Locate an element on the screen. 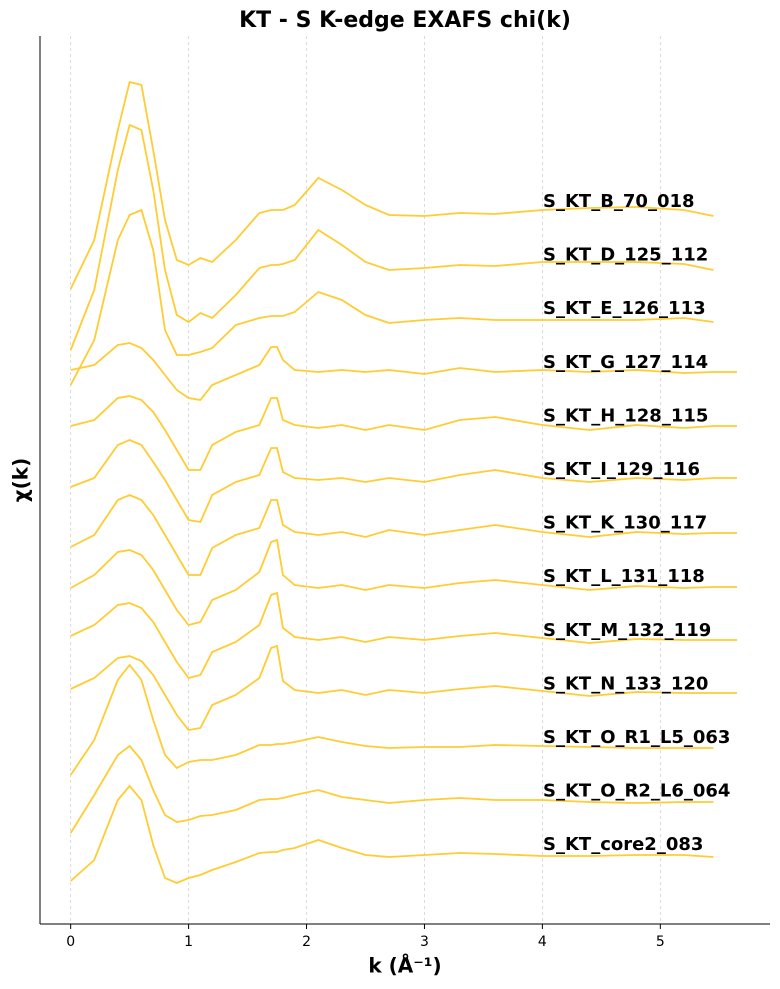 This screenshot has height=989, width=780. x-tick-label: 2 is located at coordinates (306, 942).